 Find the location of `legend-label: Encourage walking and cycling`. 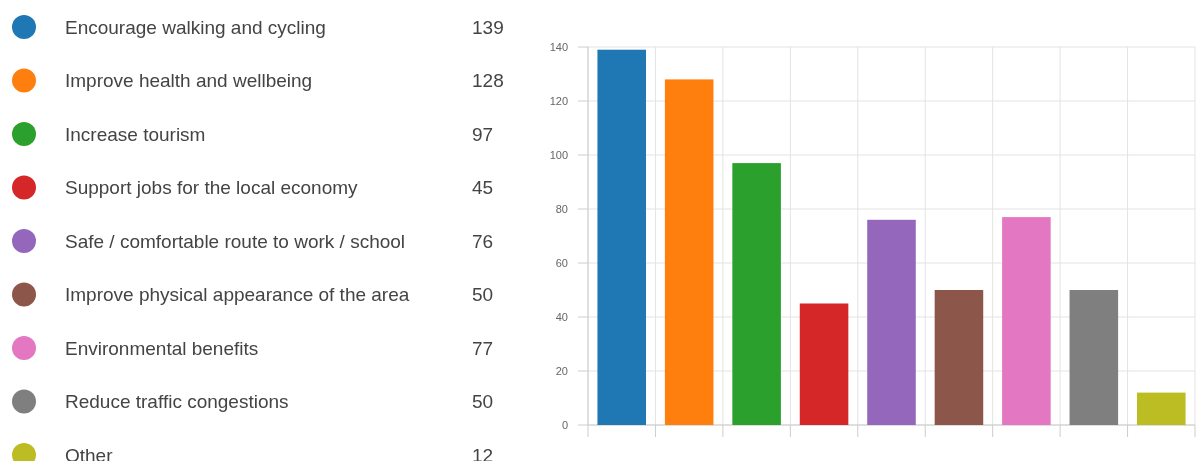

legend-label: Encourage walking and cycling is located at coordinates (195, 27).